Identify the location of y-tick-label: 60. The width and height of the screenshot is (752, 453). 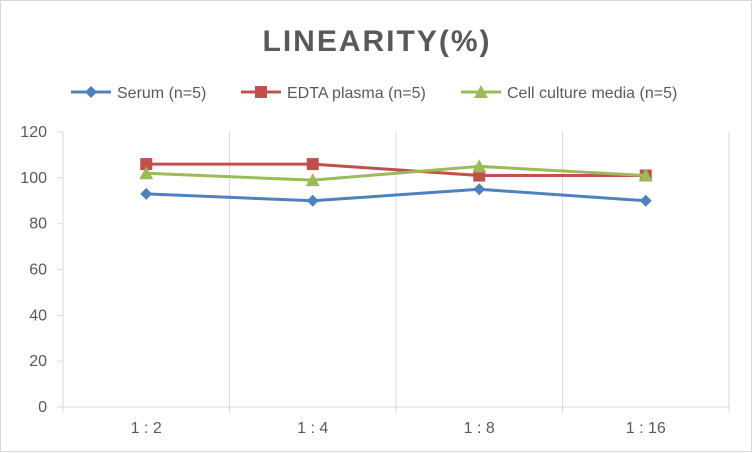
(38, 270).